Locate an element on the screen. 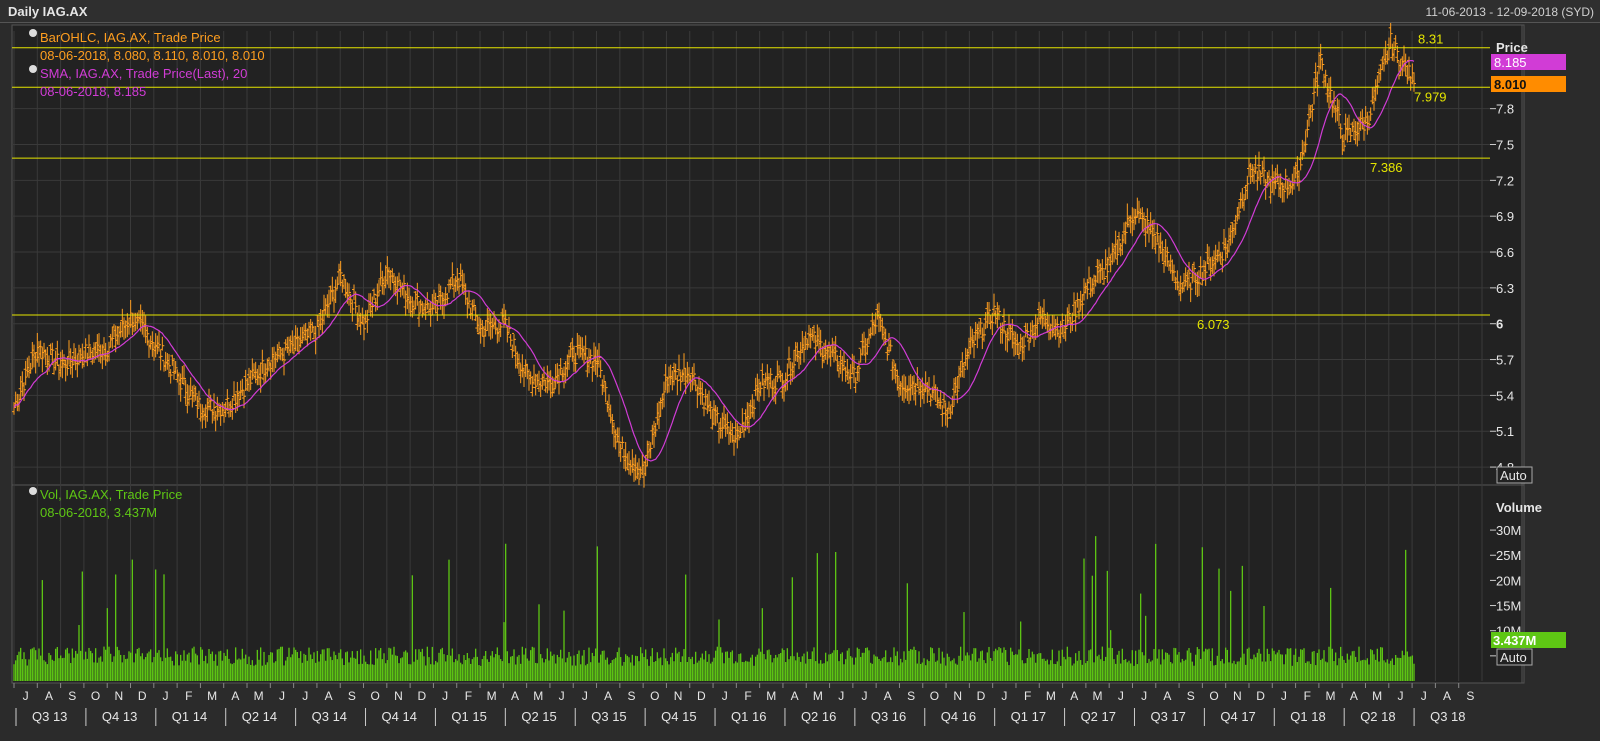 The image size is (1600, 741). quarter-label: Q4 13 is located at coordinates (119, 716).